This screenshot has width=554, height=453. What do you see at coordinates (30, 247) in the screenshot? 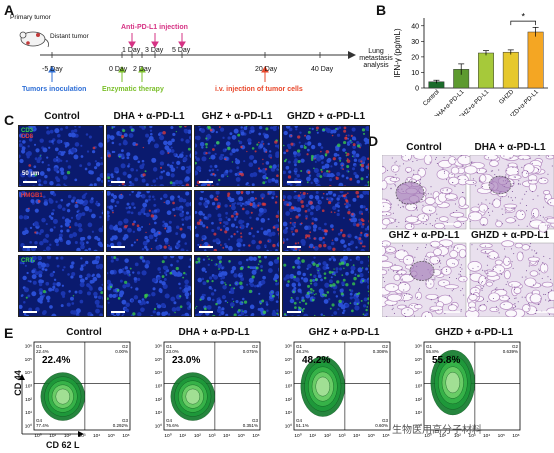
I see `scale-bar` at bounding box center [30, 247].